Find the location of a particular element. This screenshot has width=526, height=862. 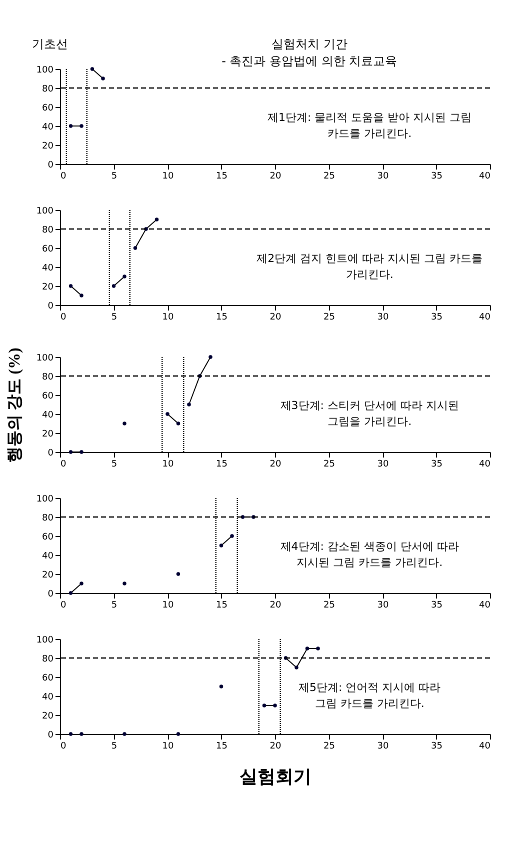

text: 기초선 is located at coordinates (50, 44).